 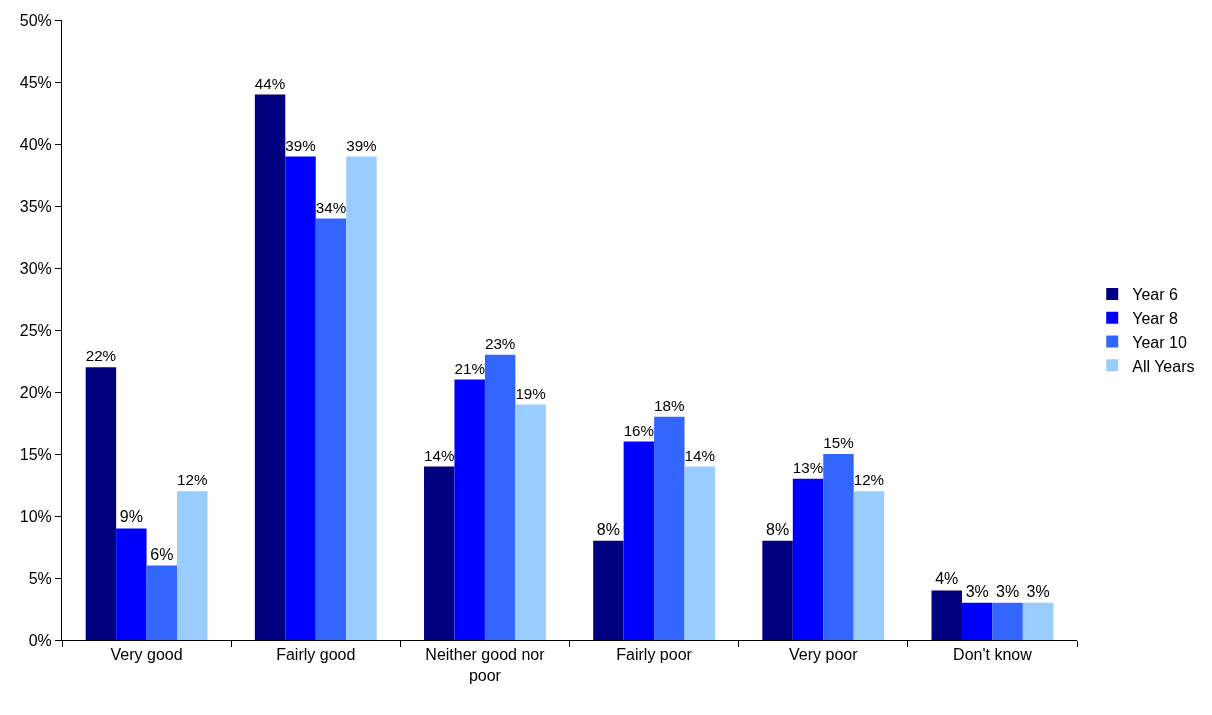 I want to click on y-tick-label: 35%, so click(x=35, y=206).